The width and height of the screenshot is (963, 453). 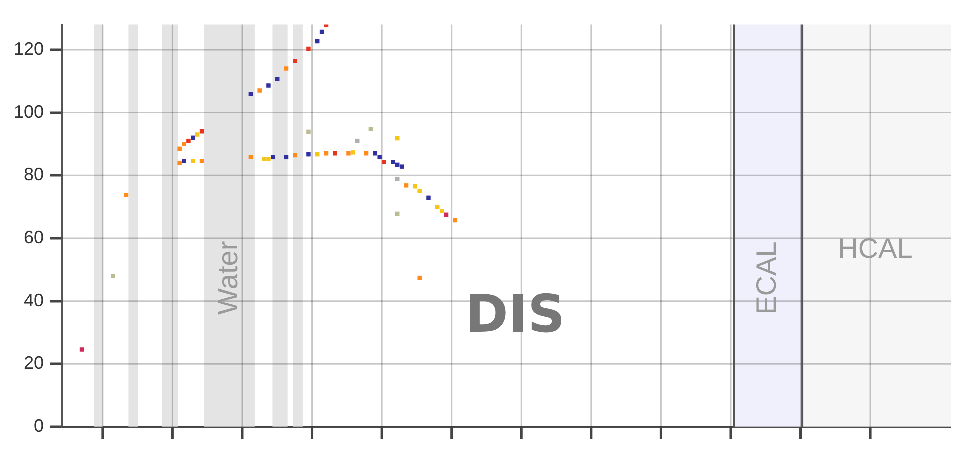 I want to click on annotation: Water, so click(x=228, y=278).